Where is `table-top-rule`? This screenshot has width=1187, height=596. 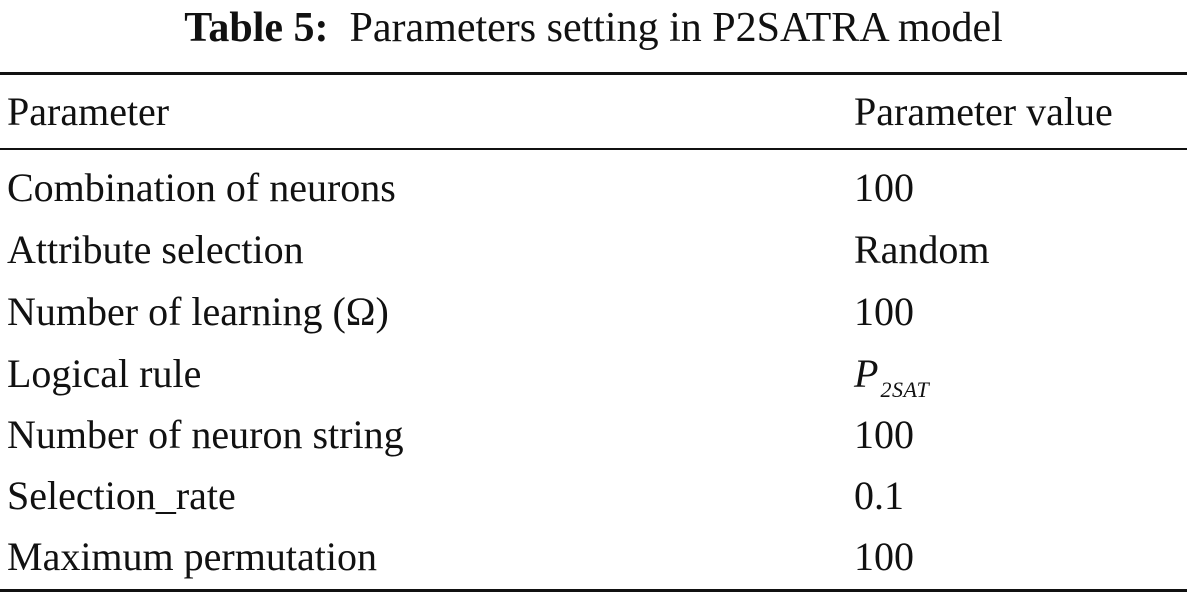
table-top-rule is located at coordinates (593, 73).